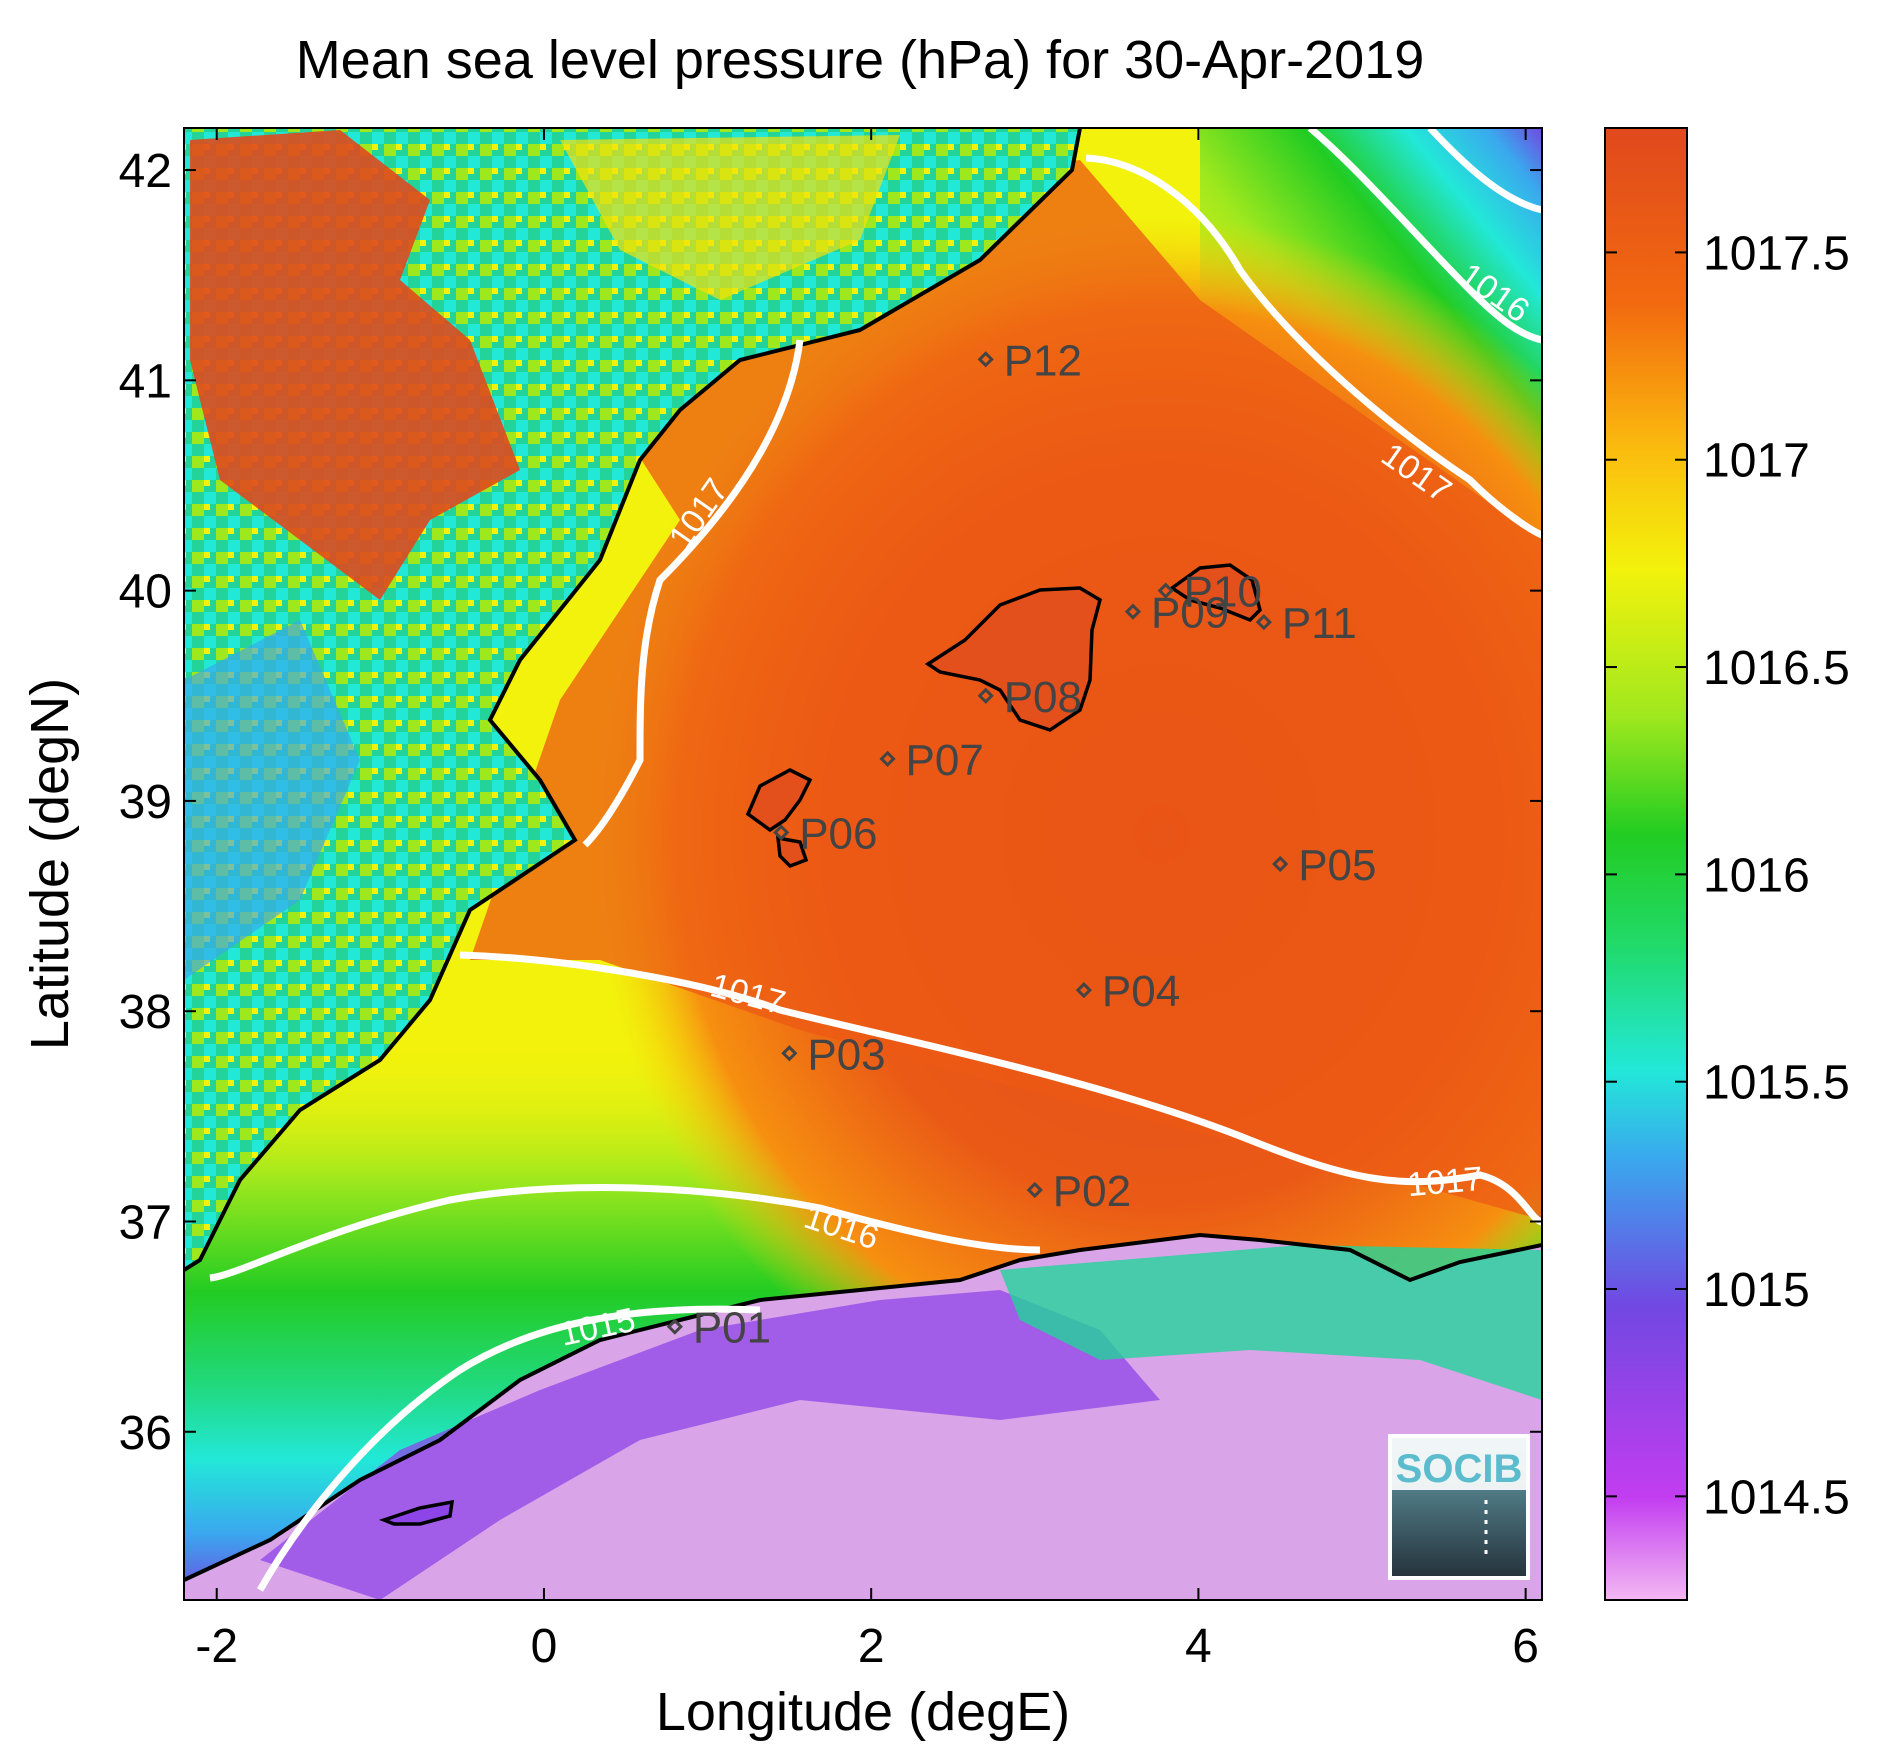 This screenshot has width=1904, height=1758. I want to click on colorbar-ticks: 1017.5 1017 1016.5 1016 1015.5 1015 1014.5, so click(1727, 875).